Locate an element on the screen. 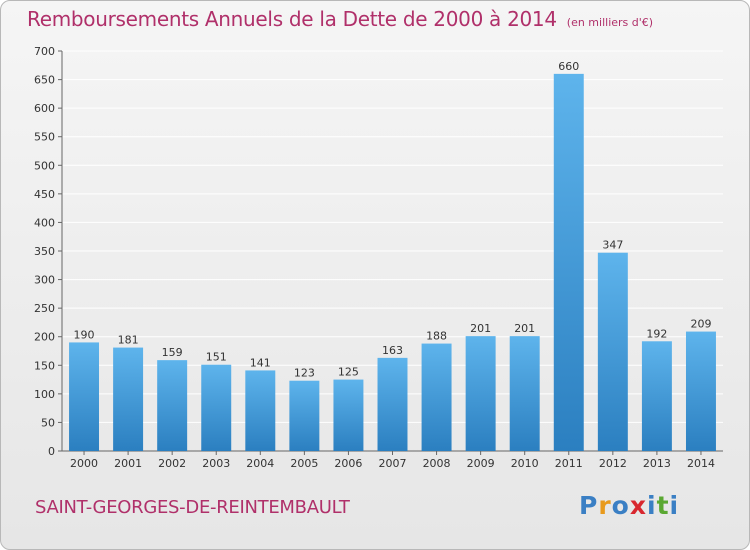 This screenshot has width=750, height=550. proxiti-logo: Proxiti is located at coordinates (629, 505).